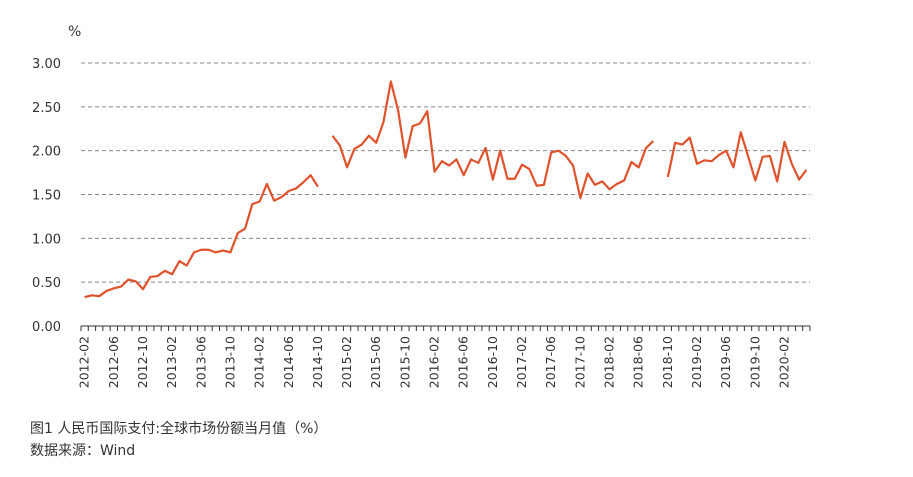 The image size is (913, 477). Describe the element at coordinates (200, 362) in the screenshot. I see `x-tick-label: 2013-06` at that location.